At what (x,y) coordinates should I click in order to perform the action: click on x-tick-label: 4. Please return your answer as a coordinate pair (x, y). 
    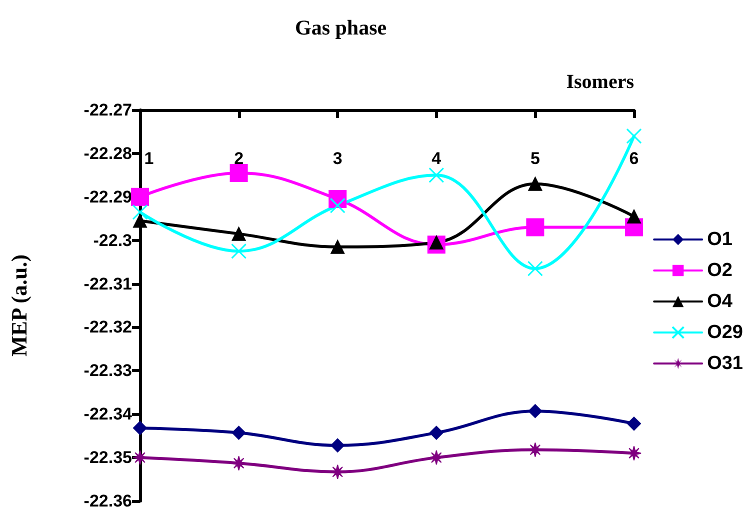
    Looking at the image, I should click on (437, 158).